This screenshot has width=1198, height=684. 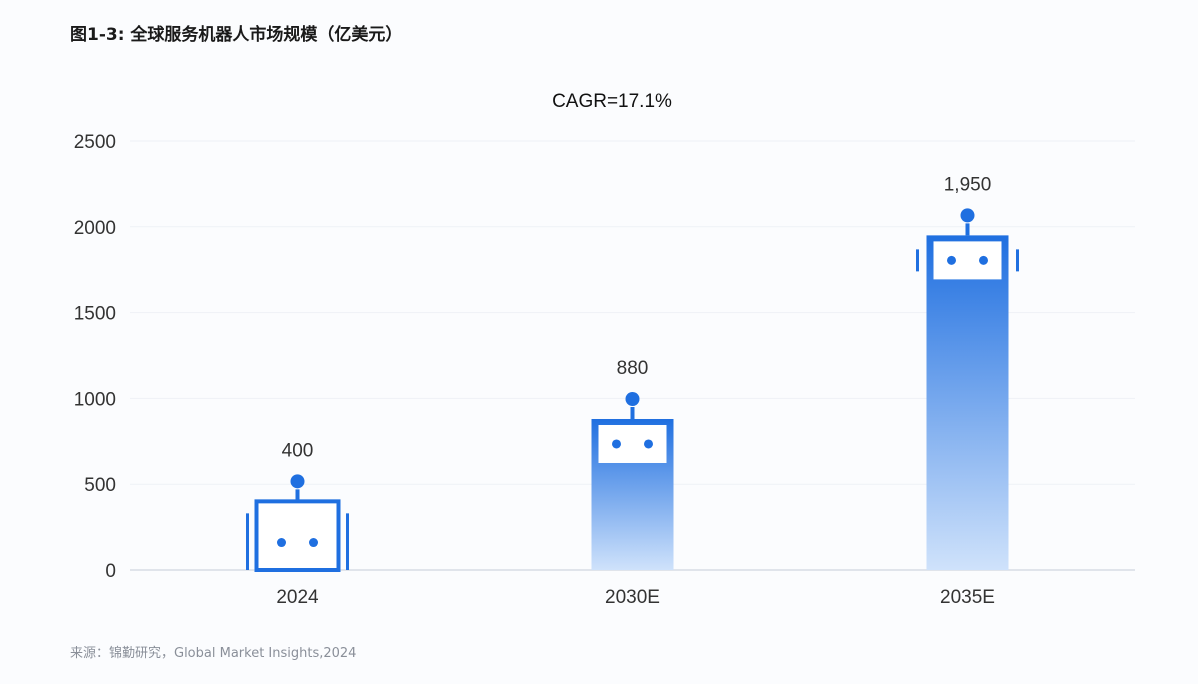 I want to click on y-tick-label: 2500, so click(x=95, y=142).